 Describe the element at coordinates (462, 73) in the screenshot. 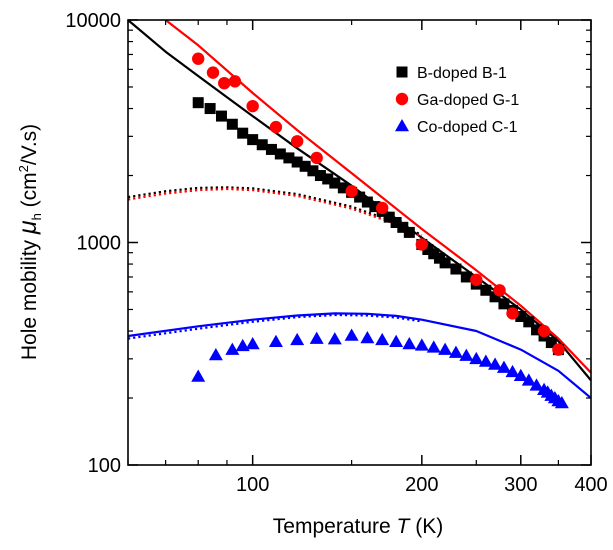

I see `legend-label: B-doped B-1` at that location.